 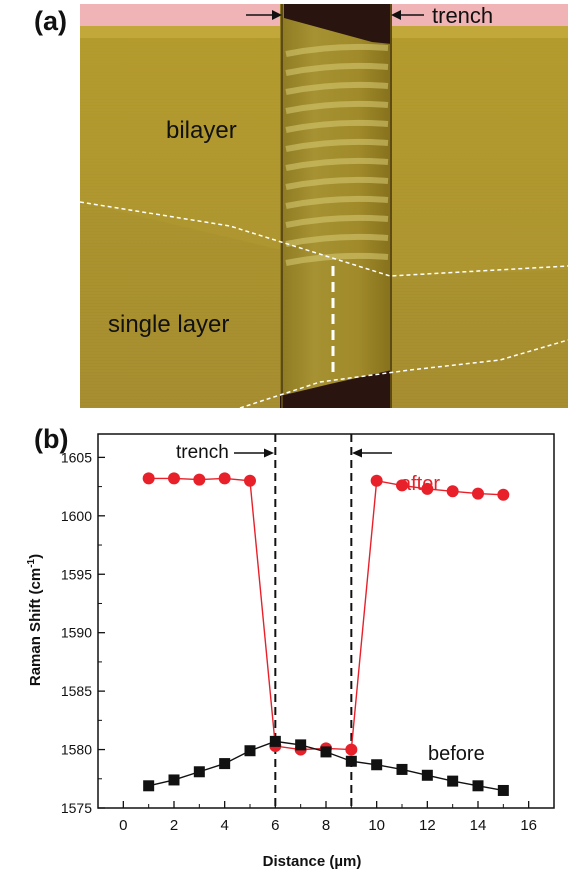 I want to click on single-layer-annotation: single layer, so click(x=168, y=324).